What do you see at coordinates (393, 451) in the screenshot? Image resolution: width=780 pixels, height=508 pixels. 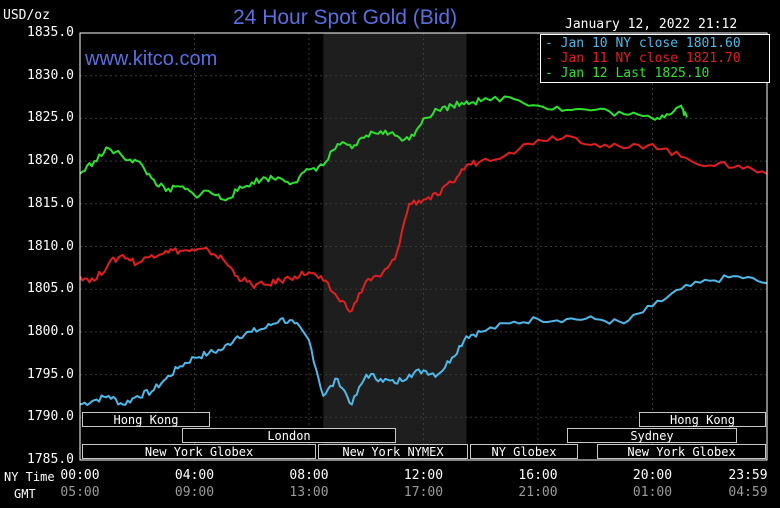 I see `market-new-york-nymex: New York NYMEX` at bounding box center [393, 451].